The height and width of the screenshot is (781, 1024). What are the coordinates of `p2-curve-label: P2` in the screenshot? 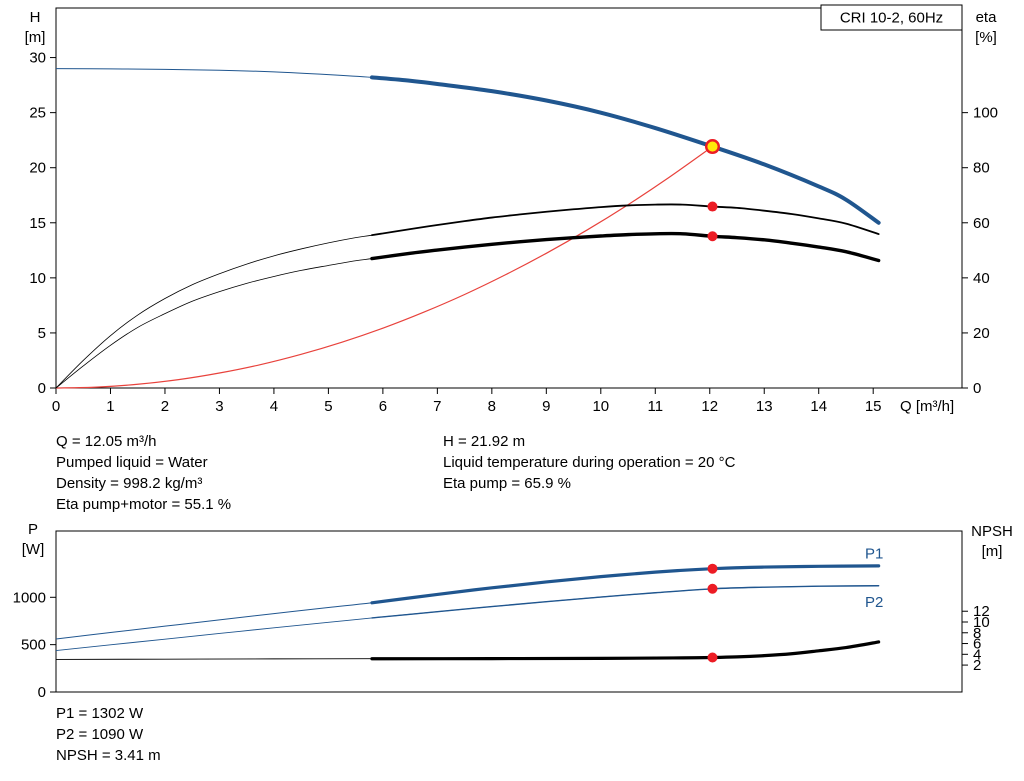 It's located at (874, 602).